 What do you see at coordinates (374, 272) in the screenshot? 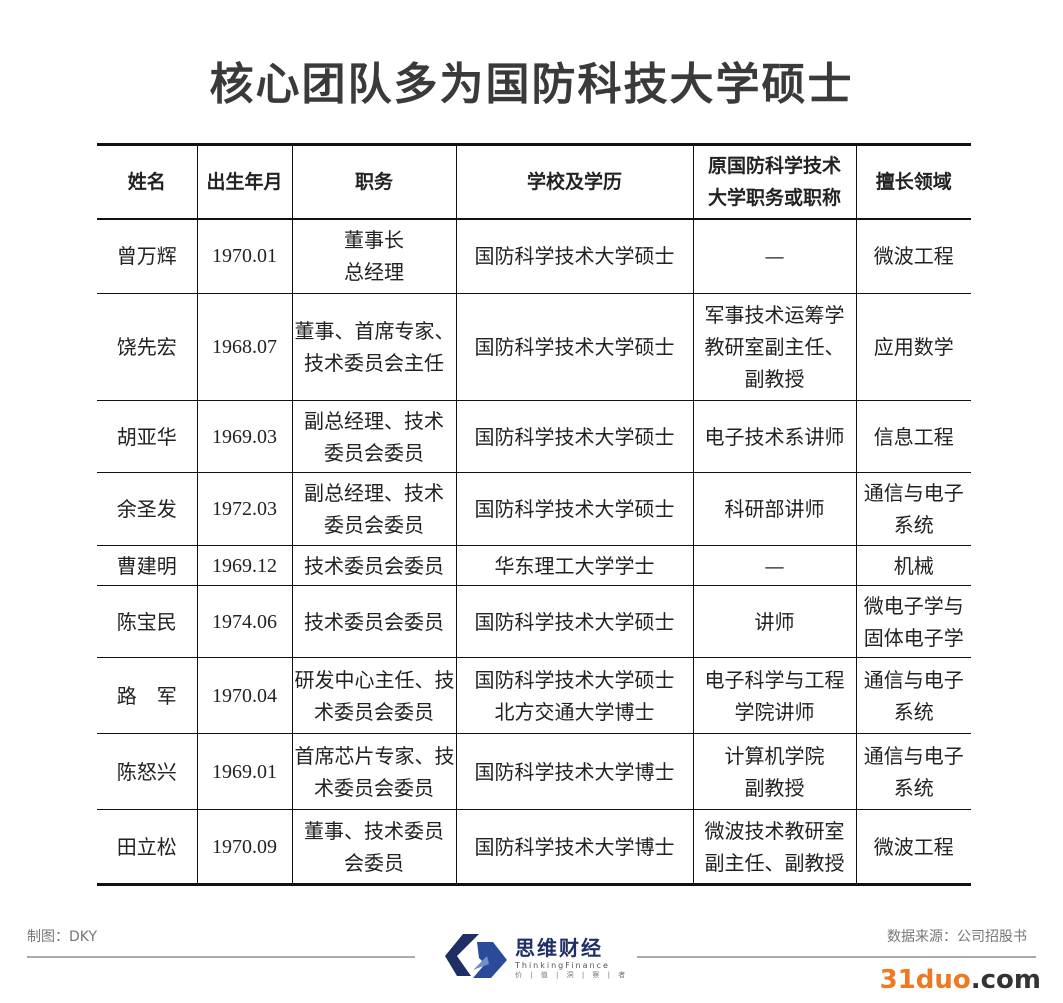
I see `cell-text: 总经理` at bounding box center [374, 272].